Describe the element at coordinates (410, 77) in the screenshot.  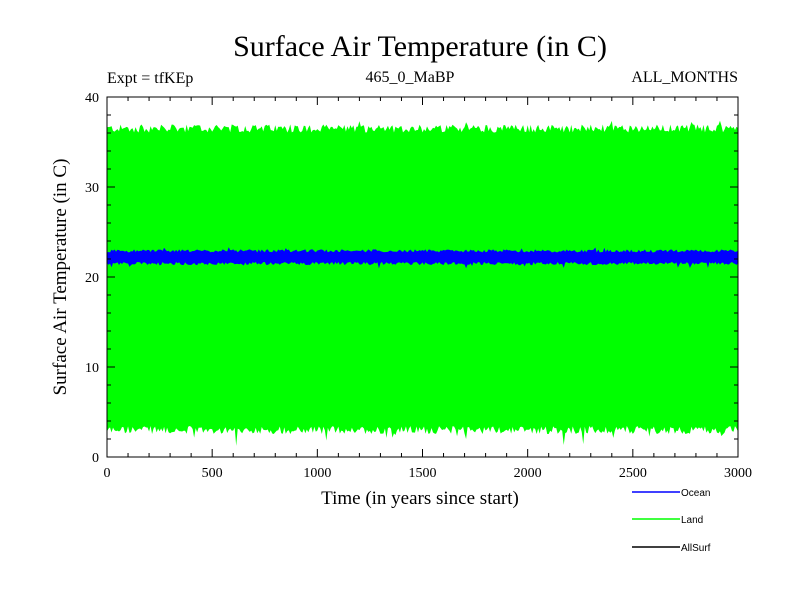
I see `period-label: 465_0_MaBP` at that location.